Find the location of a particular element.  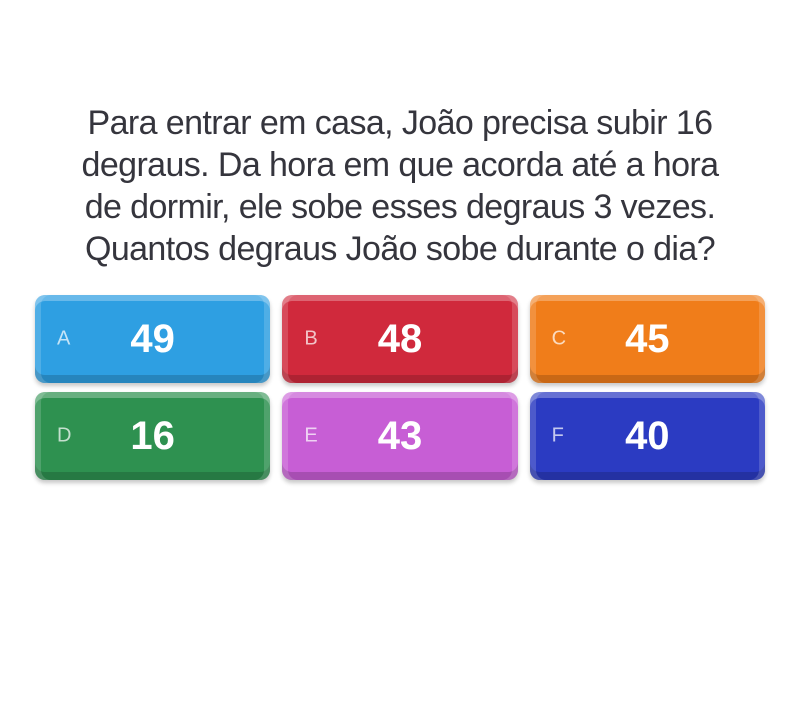

option-f-button: F 40 is located at coordinates (647, 436).